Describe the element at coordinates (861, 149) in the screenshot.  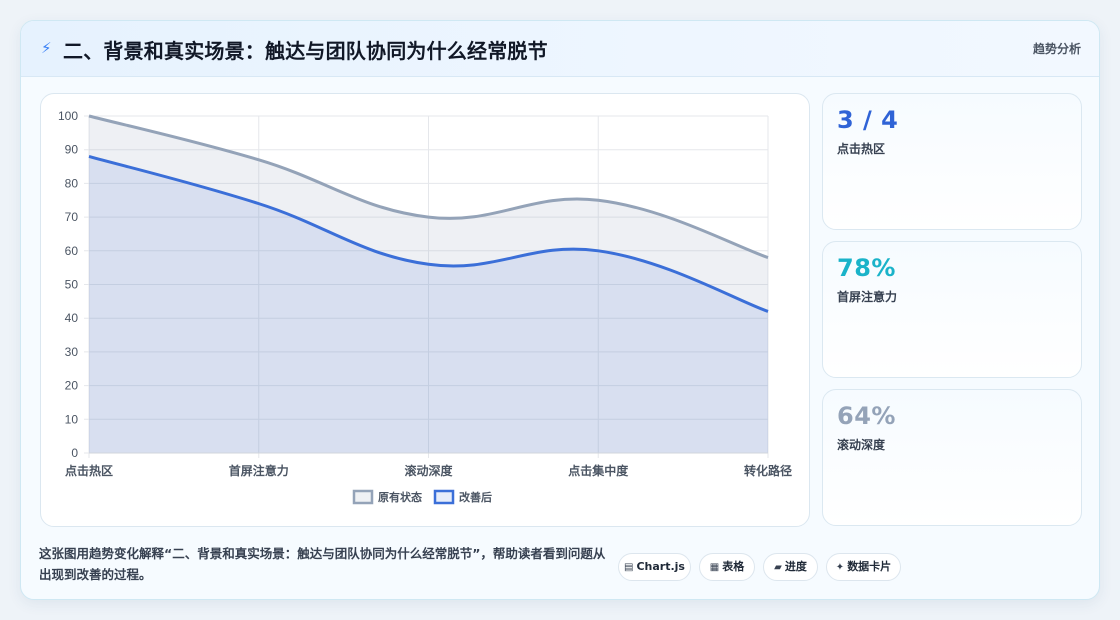
I see `stat-label: 点击热区` at that location.